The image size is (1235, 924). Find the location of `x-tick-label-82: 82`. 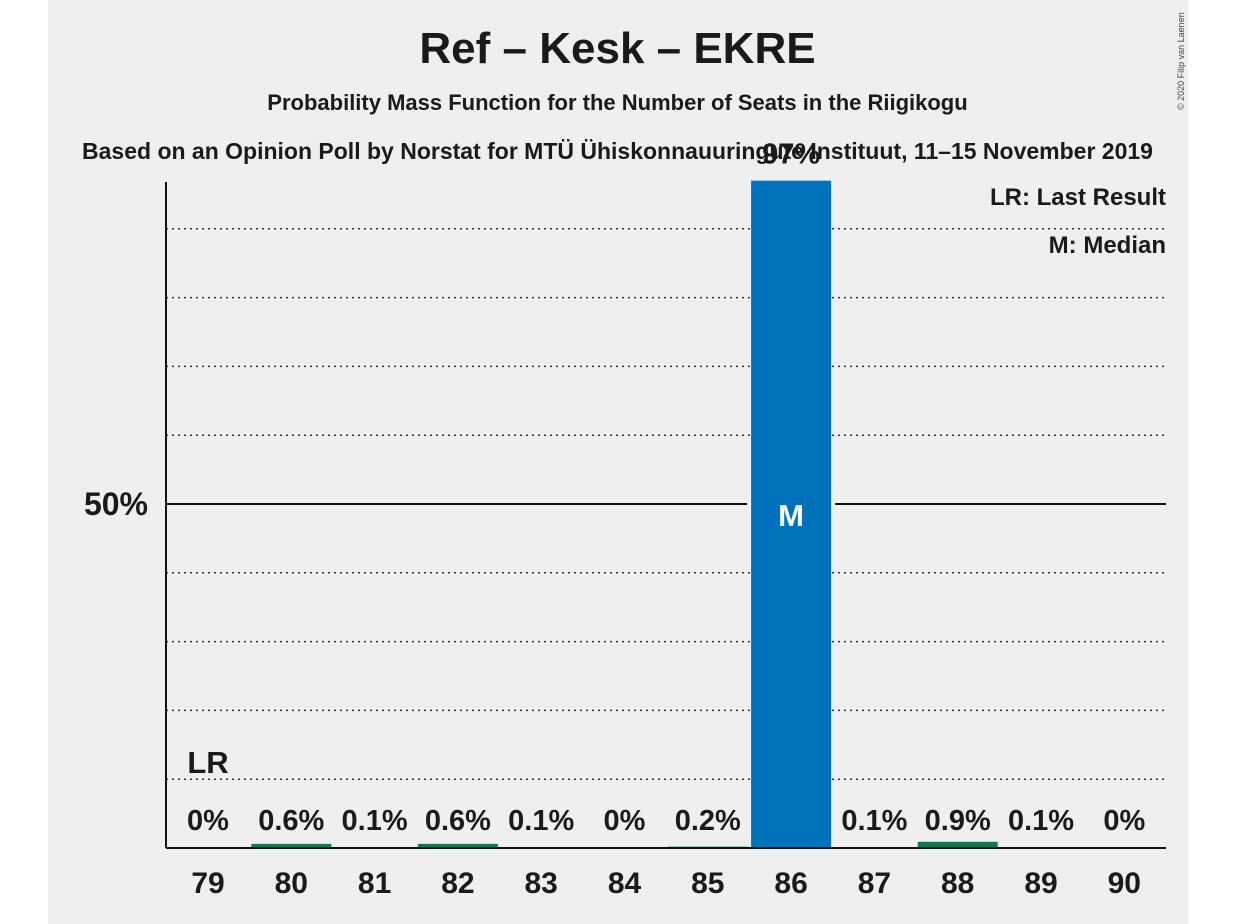

x-tick-label-82: 82 is located at coordinates (457, 883).